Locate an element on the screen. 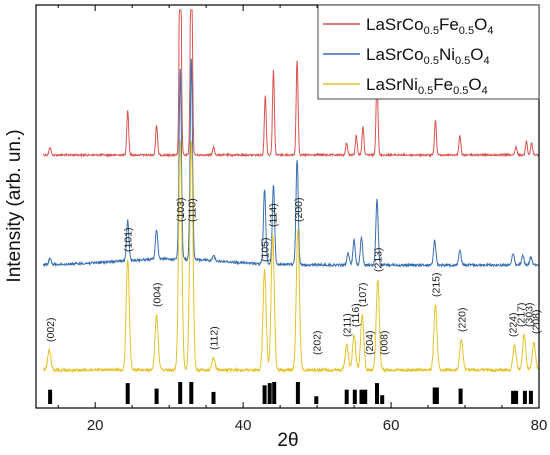 This screenshot has height=455, width=550. peak-label: (220) is located at coordinates (462, 319).